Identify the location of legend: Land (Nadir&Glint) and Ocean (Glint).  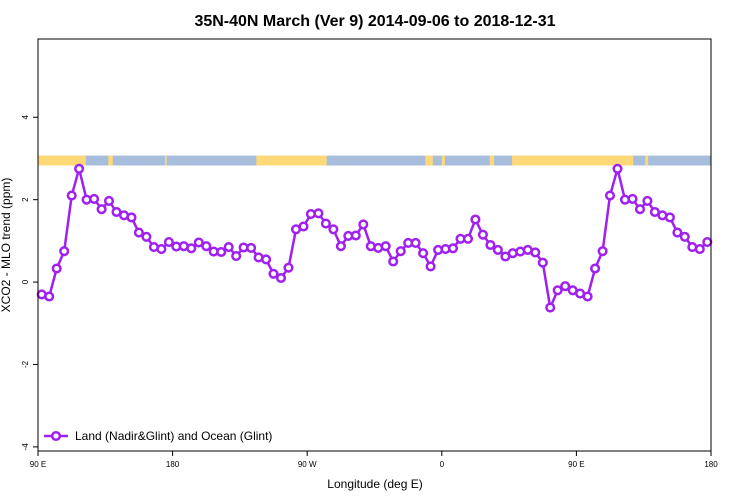
(158, 436).